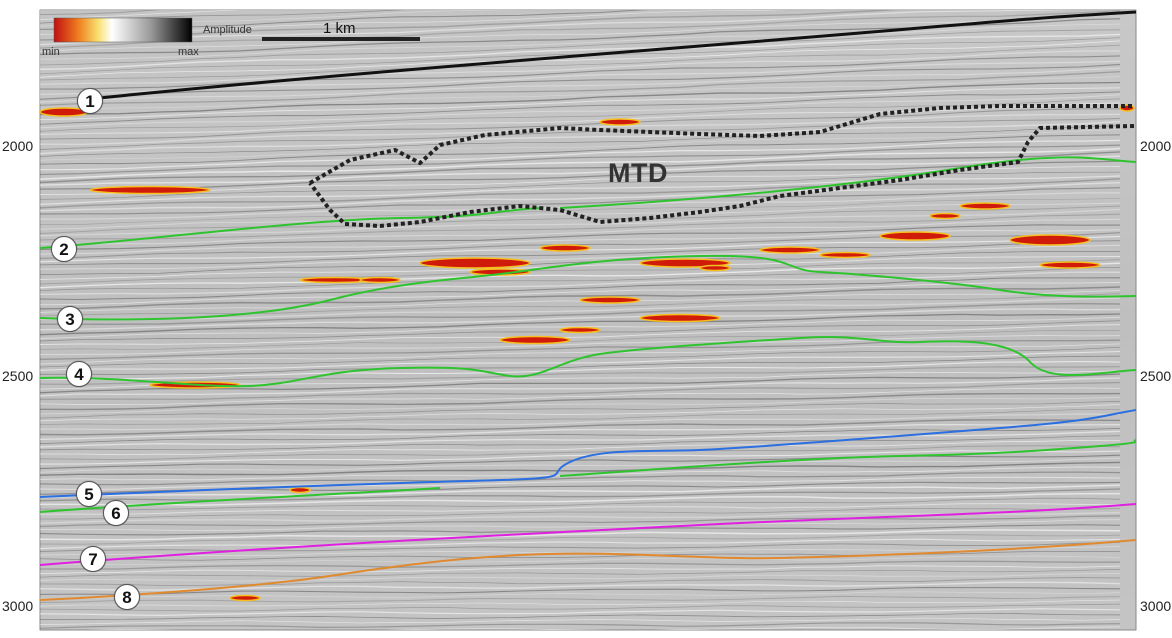 This screenshot has height=638, width=1172. Describe the element at coordinates (290, 228) in the screenshot. I see `horizon-2-line` at that location.